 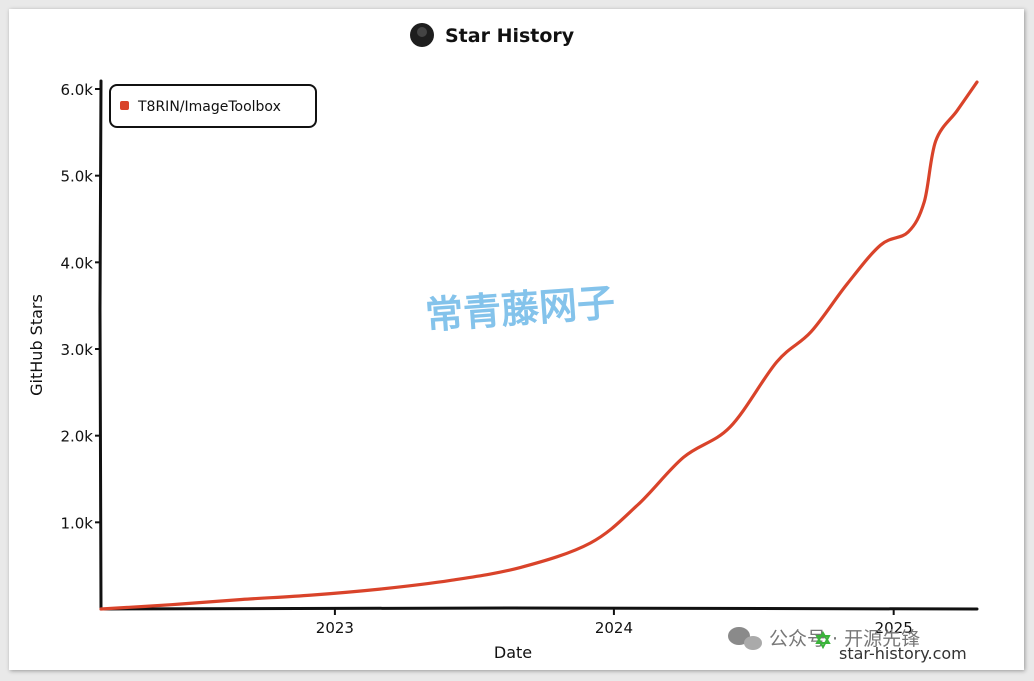 I want to click on site-credit: star-history.com, so click(x=891, y=647).